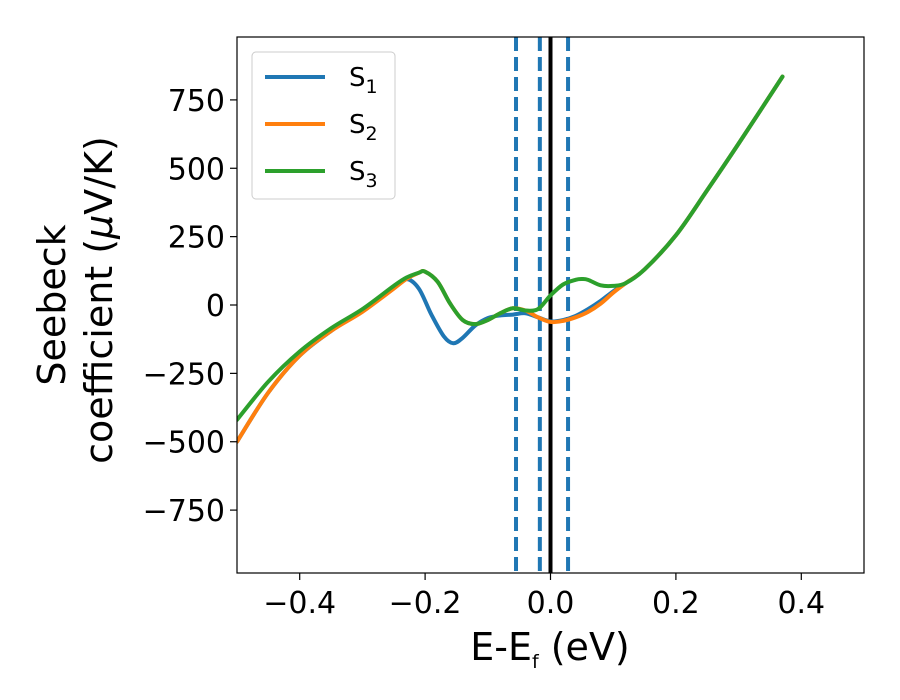 The image size is (900, 700). I want to click on y-tick-label: 750, so click(196, 101).